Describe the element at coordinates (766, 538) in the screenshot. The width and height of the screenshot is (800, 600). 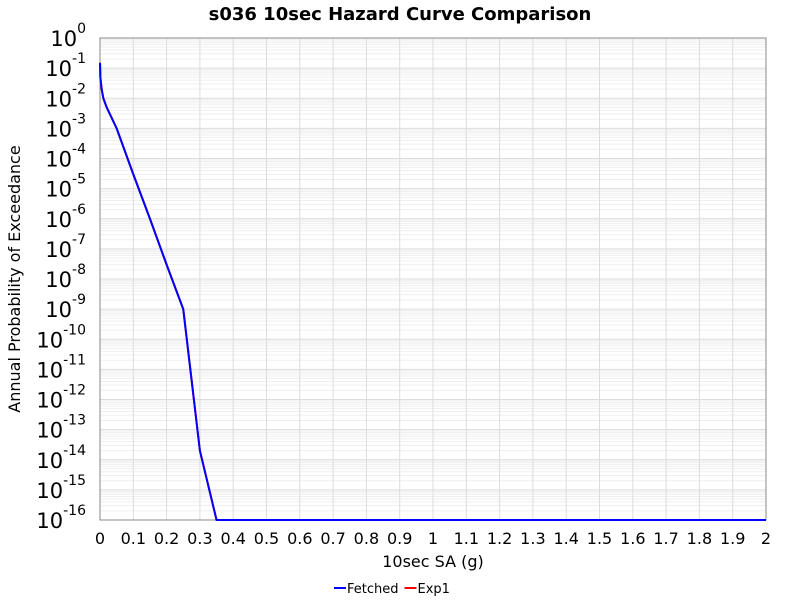
I see `x-tick-label: 2` at that location.